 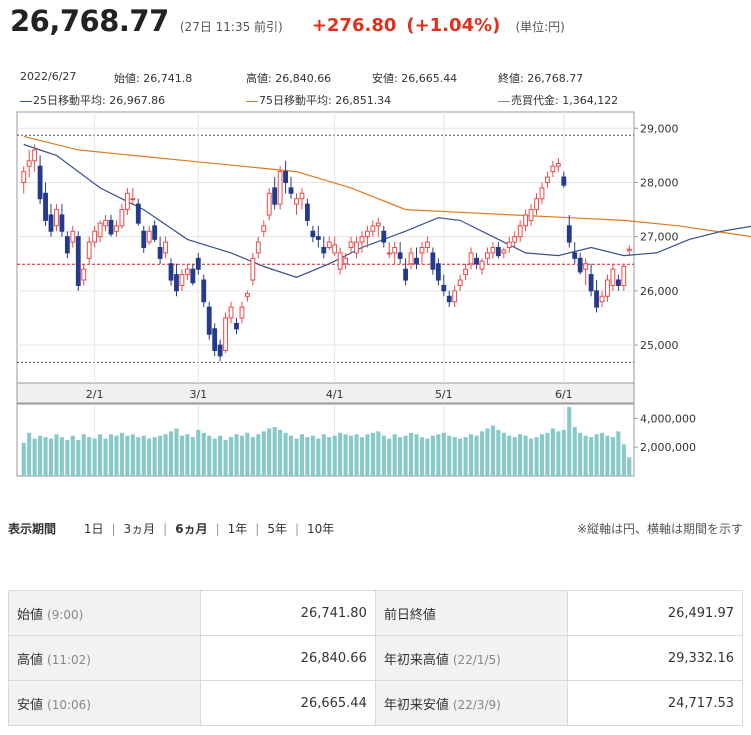 I want to click on x-tick-label: 6/1, so click(x=564, y=394).